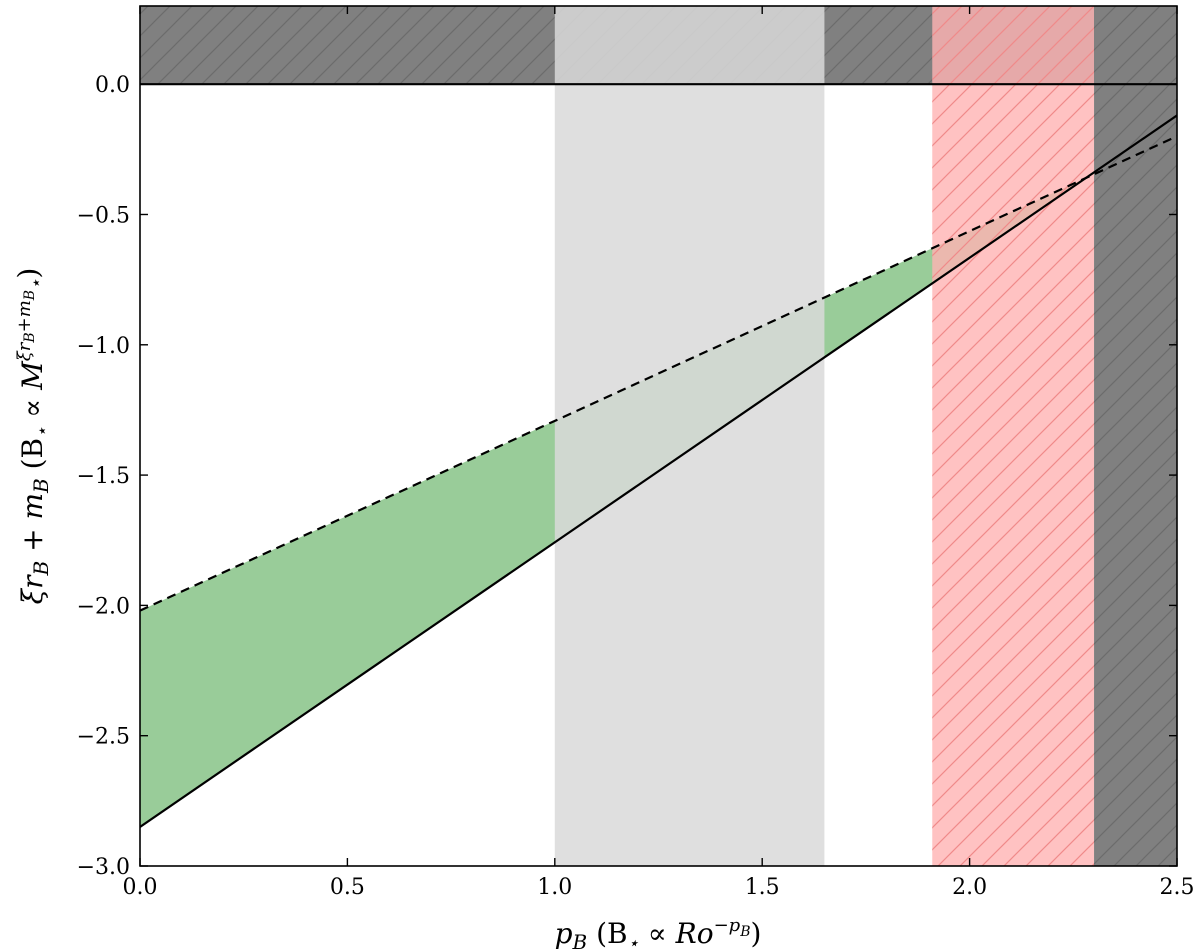  I want to click on x-tick-label: 1.0, so click(554, 887).